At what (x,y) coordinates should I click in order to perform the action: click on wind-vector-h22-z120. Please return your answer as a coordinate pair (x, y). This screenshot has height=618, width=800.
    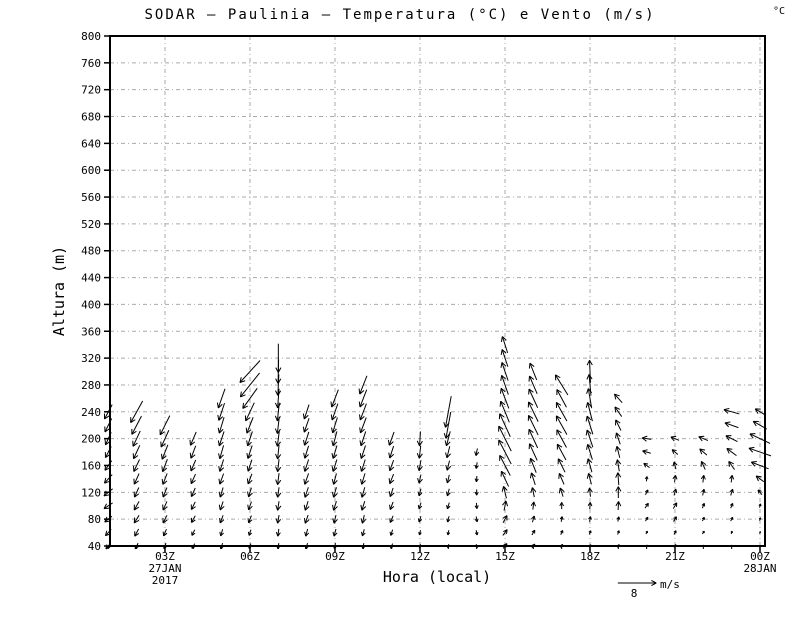
    Looking at the image, I should click on (703, 492).